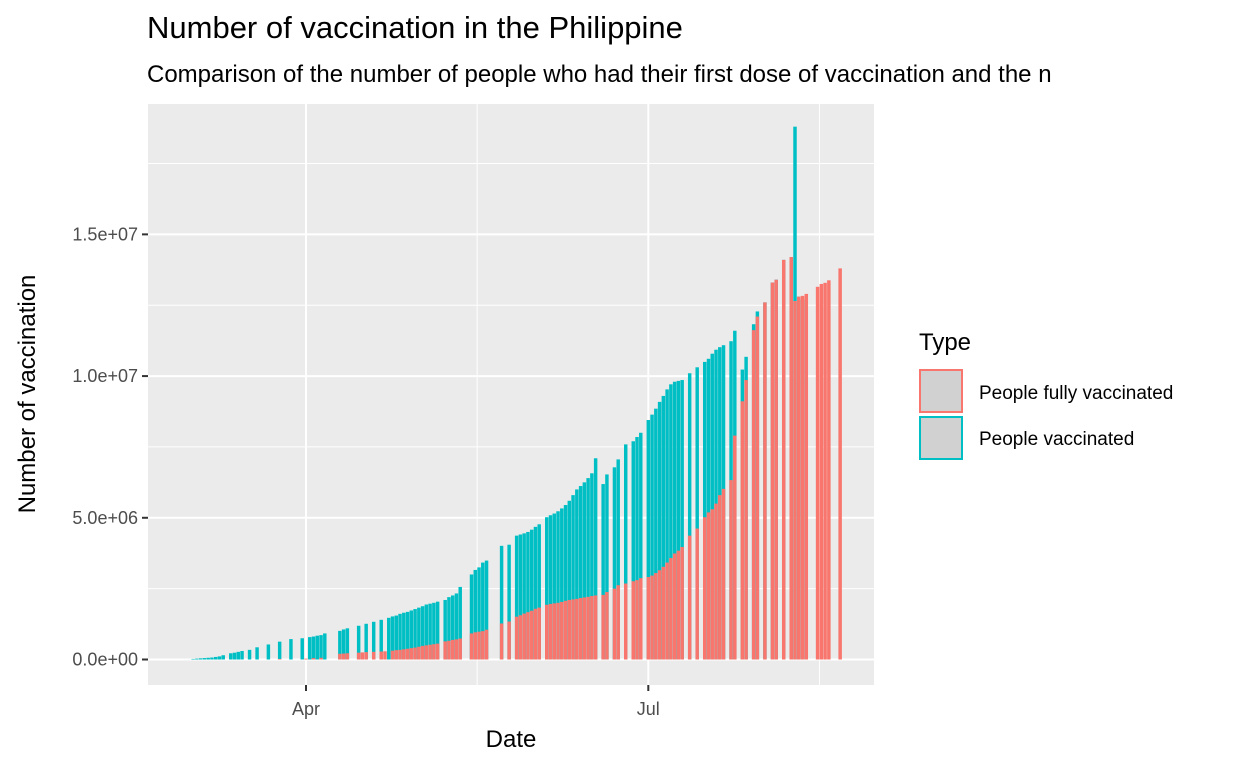  What do you see at coordinates (945, 342) in the screenshot?
I see `legend-title: Type` at bounding box center [945, 342].